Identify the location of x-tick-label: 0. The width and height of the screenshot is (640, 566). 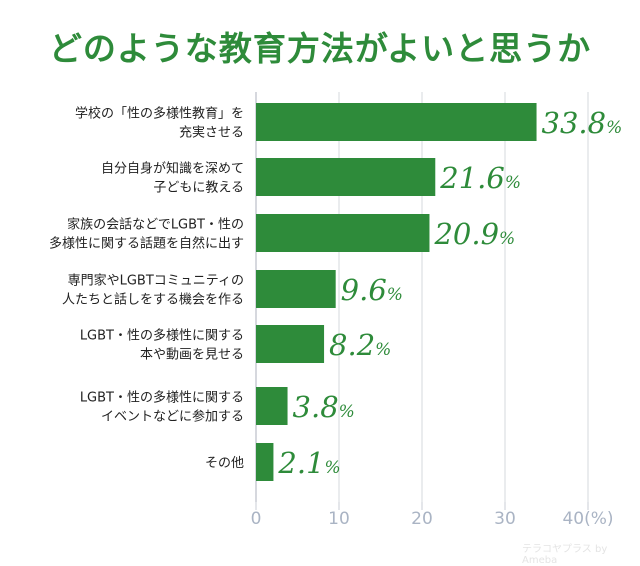
(256, 519).